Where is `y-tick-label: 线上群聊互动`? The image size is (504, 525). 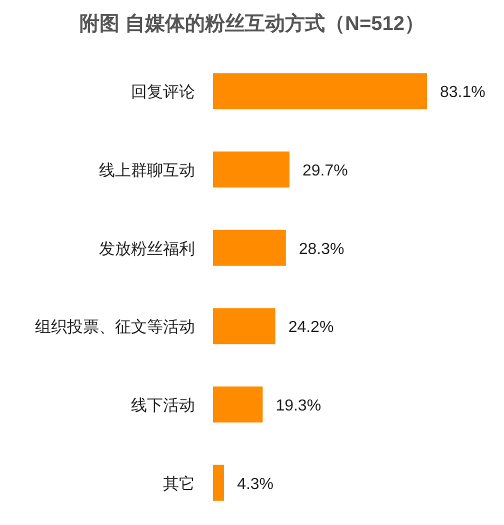
y-tick-label: 线上群聊互动 is located at coordinates (147, 171).